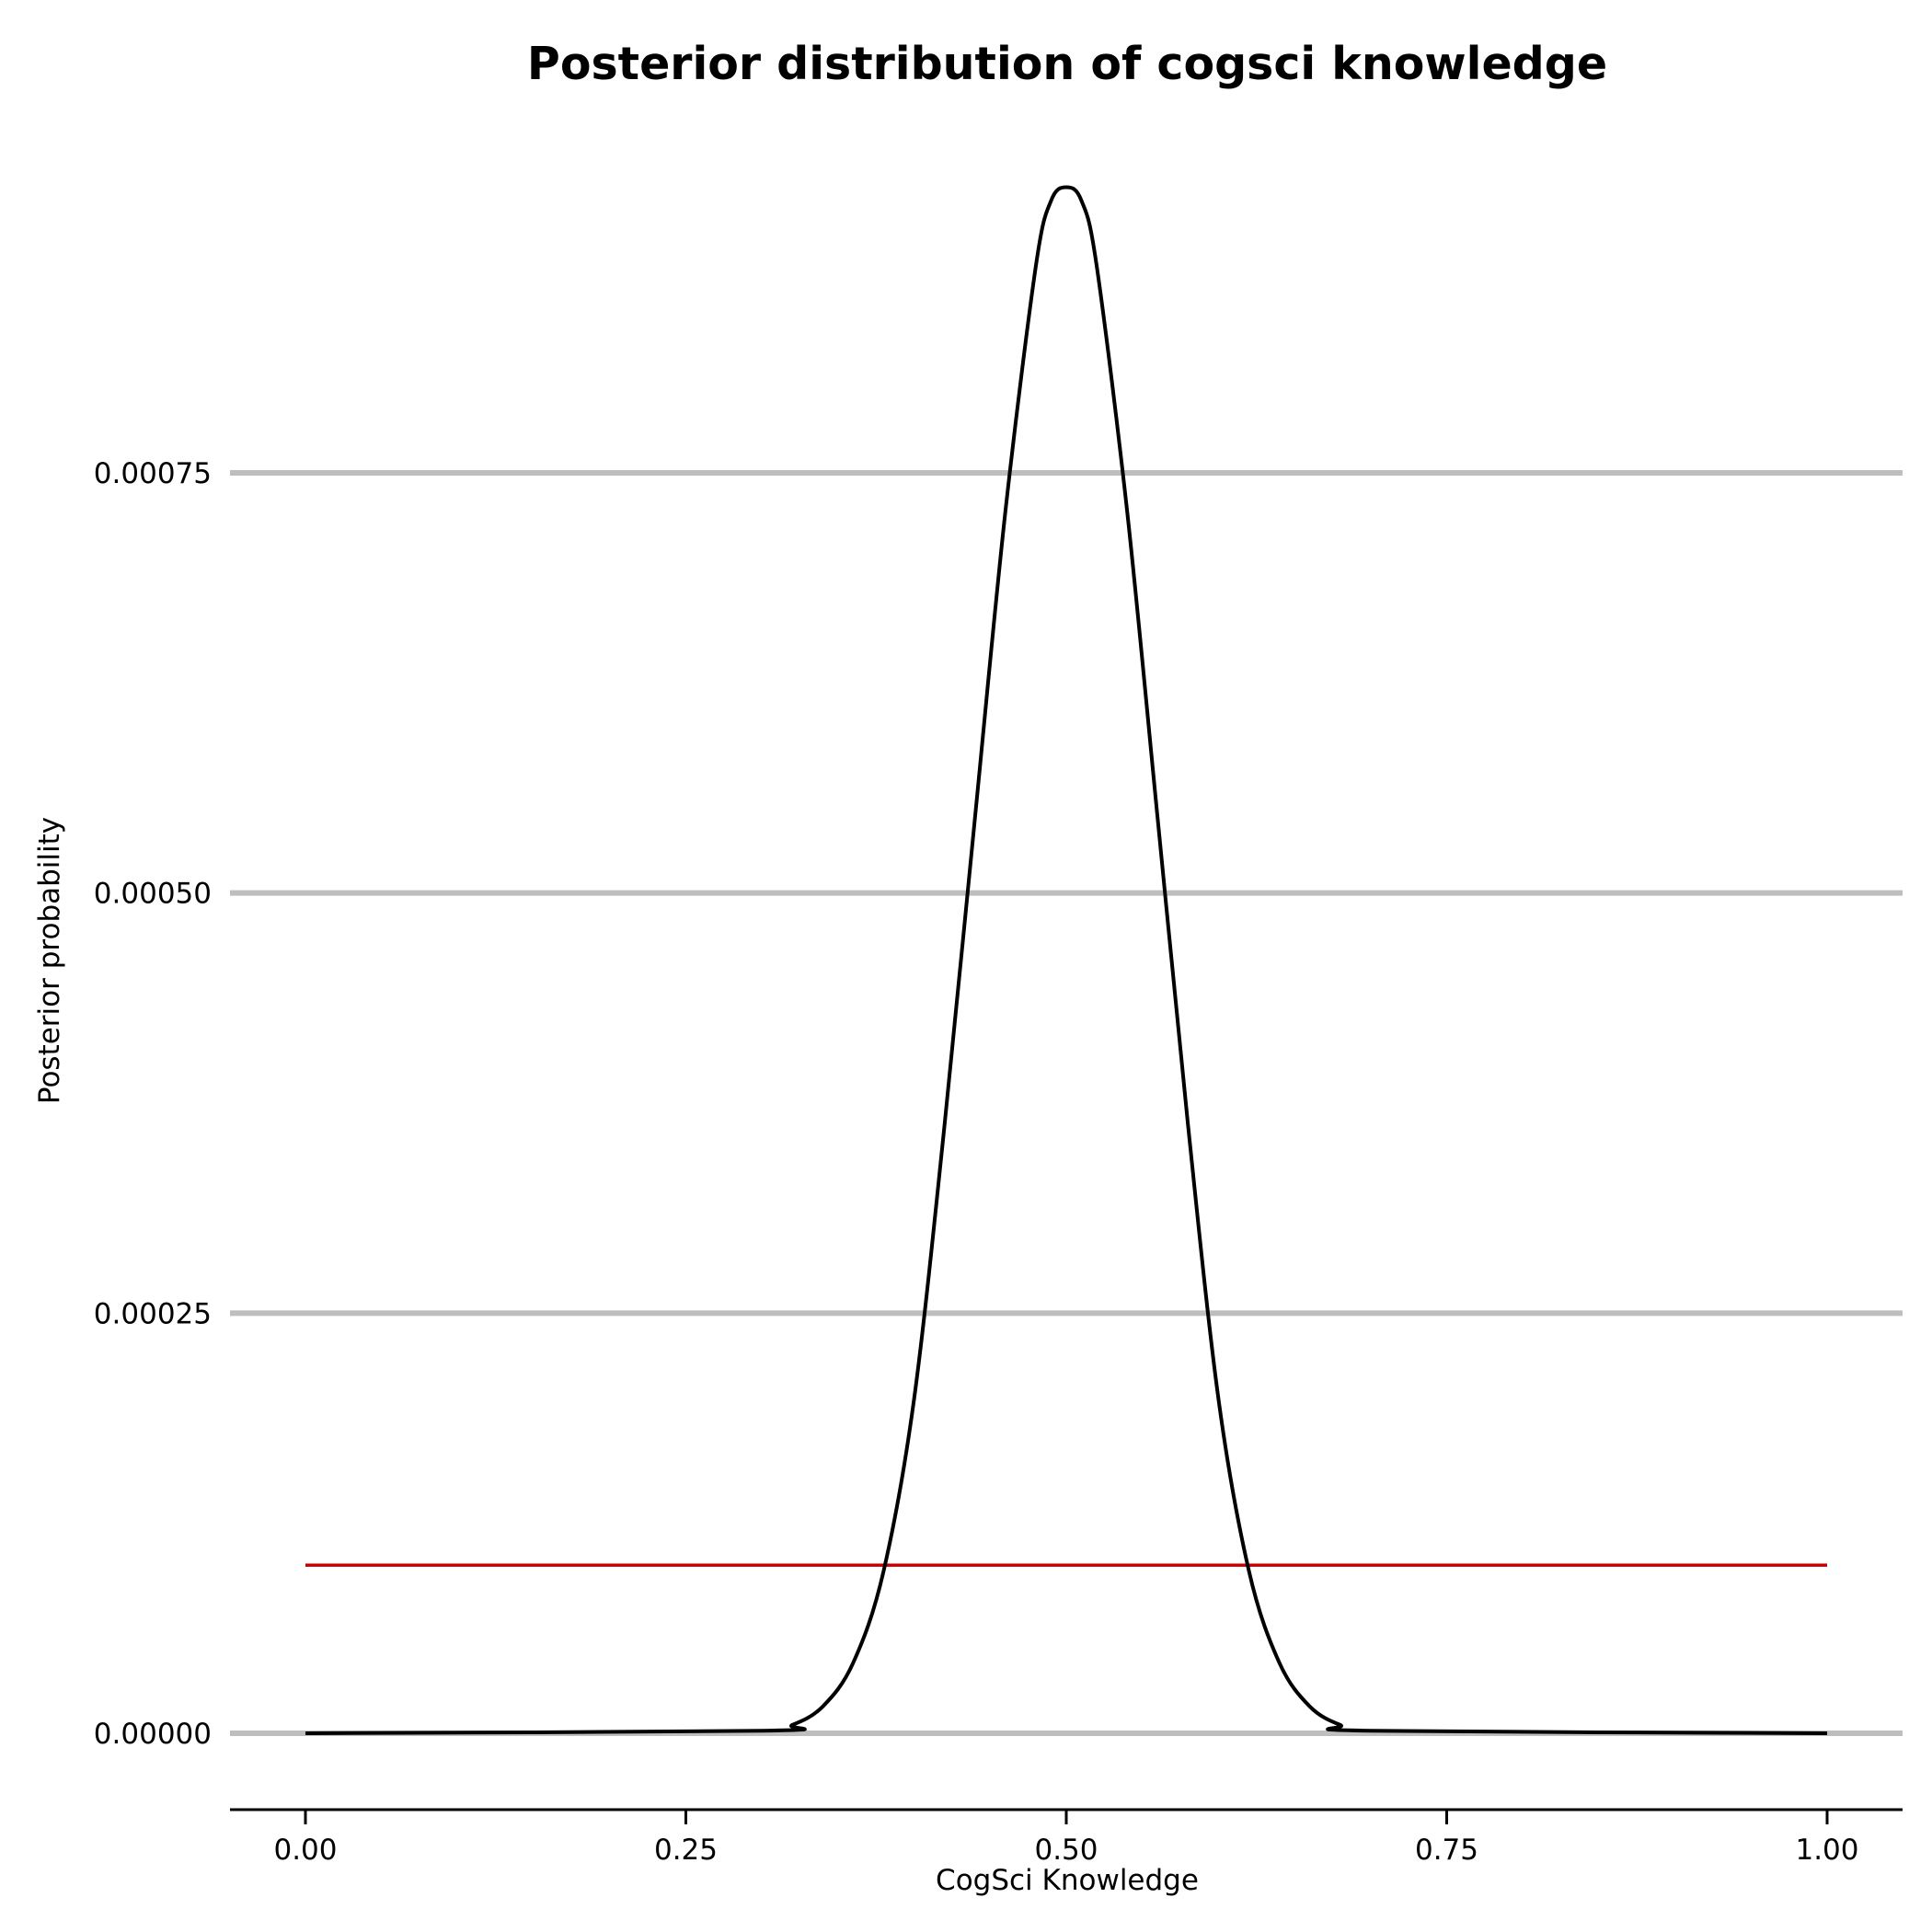 Image resolution: width=1932 pixels, height=1932 pixels. Describe the element at coordinates (153, 1104) in the screenshot. I see `y-axis-ticks: 0.00000 0.00025 0.00050 0.00075` at that location.